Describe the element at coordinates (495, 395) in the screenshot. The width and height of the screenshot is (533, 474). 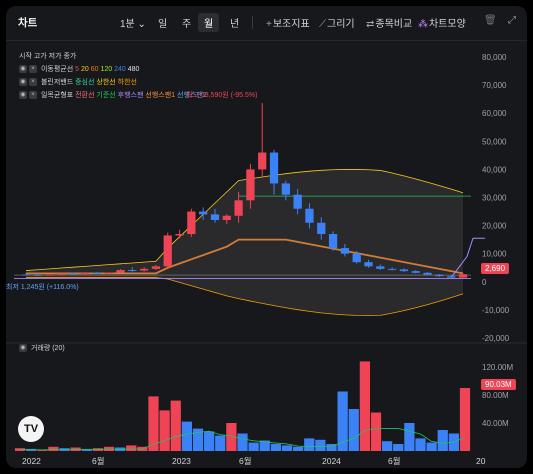
I see `volume-axis-label: 80.00M` at that location.